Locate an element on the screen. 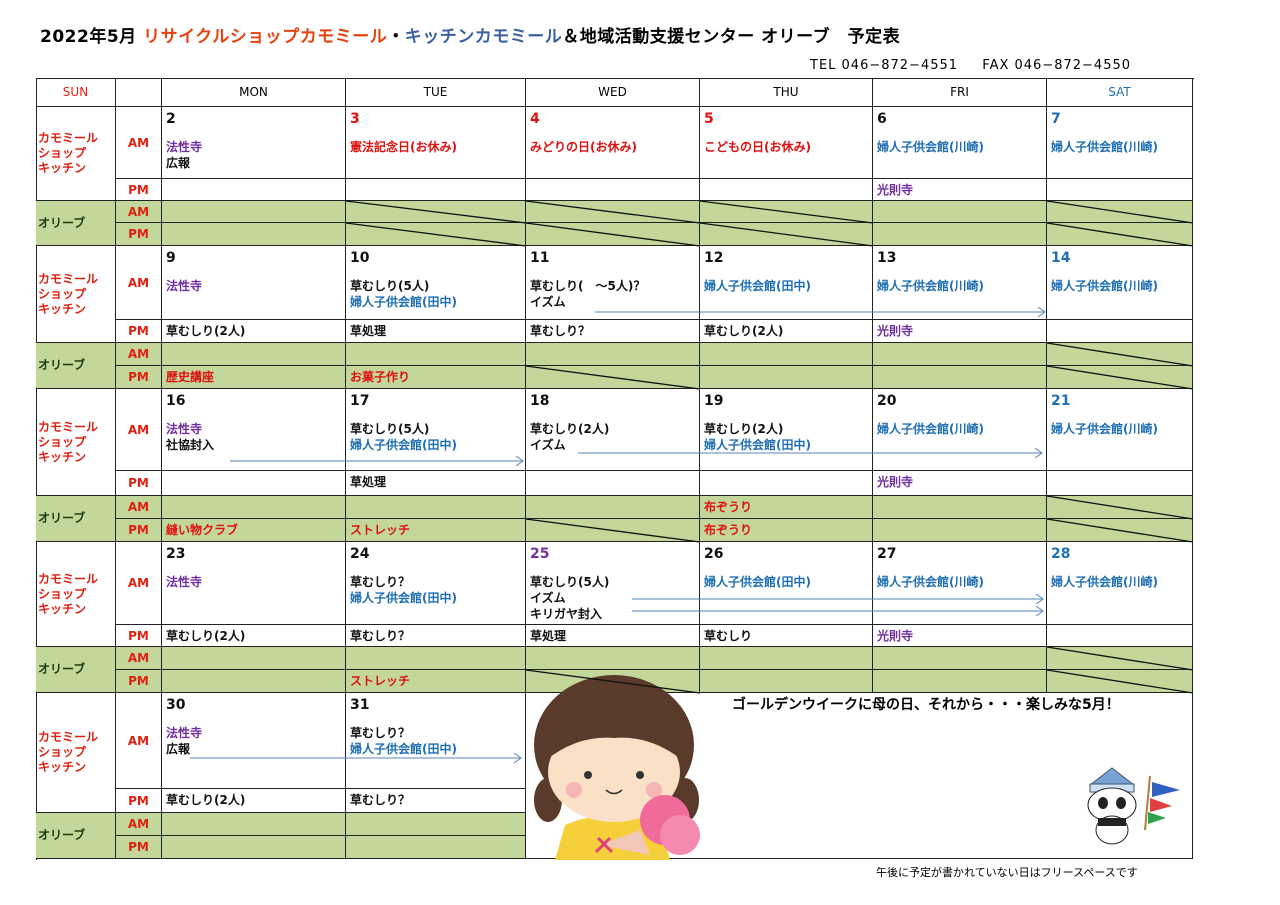 Image resolution: width=1280 pixels, height=905 pixels. events: 草処理 is located at coordinates (368, 331).